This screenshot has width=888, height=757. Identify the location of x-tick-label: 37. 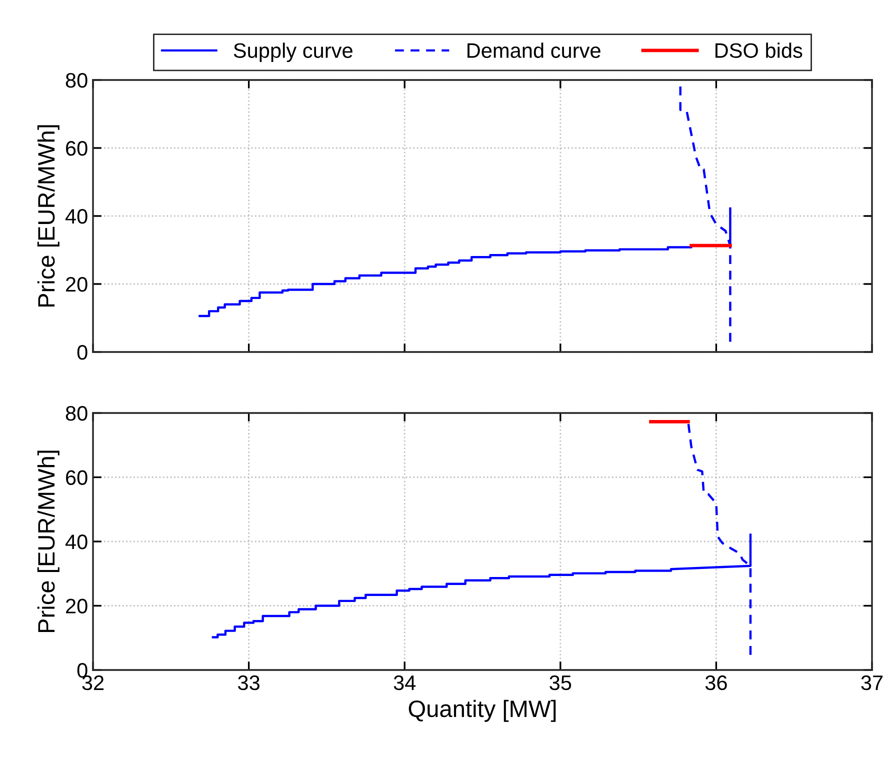
(872, 682).